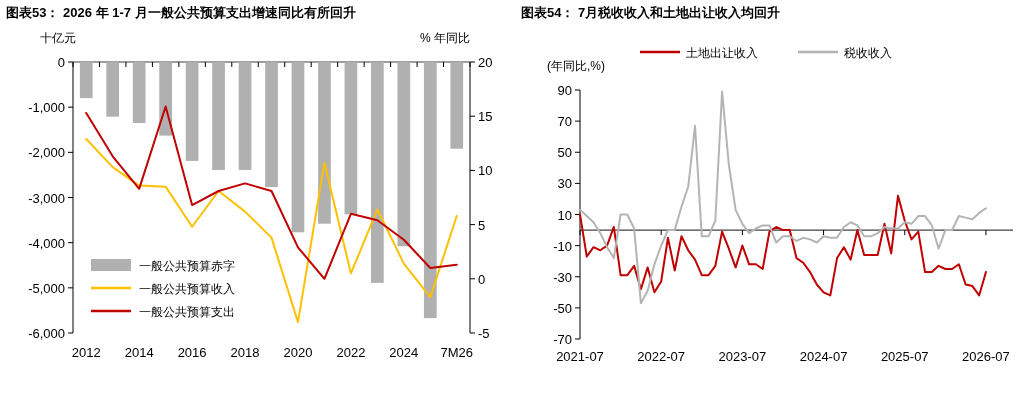  What do you see at coordinates (564, 184) in the screenshot?
I see `y-tick-label: 30` at bounding box center [564, 184].